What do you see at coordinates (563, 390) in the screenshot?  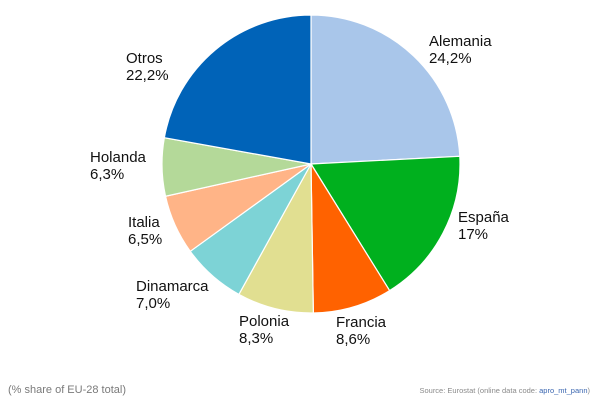 I see `source-code: apro_mt_pann` at bounding box center [563, 390].